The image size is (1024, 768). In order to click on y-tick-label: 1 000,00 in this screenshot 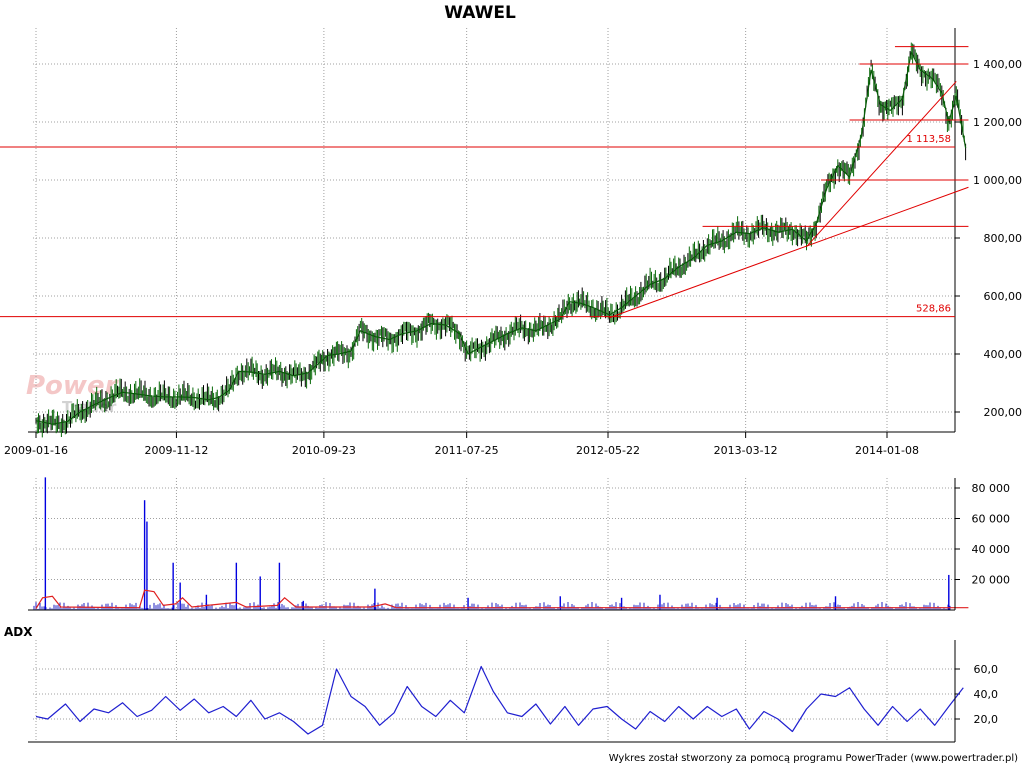, I will do `click(997, 180)`.